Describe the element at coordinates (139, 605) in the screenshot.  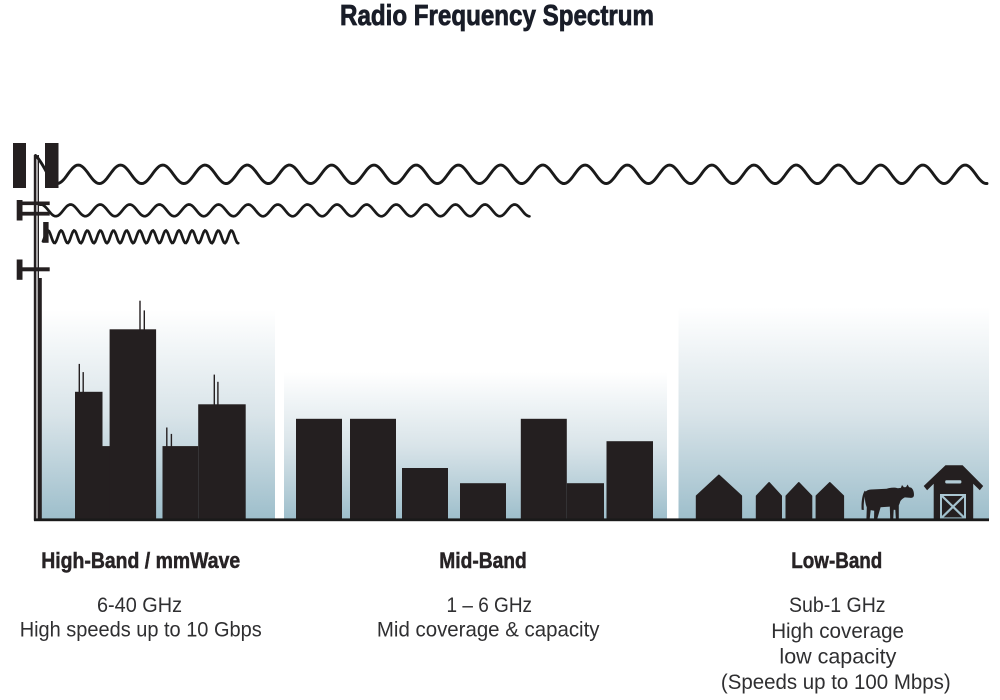
I see `svg-text: 6-40 GHz` at that location.